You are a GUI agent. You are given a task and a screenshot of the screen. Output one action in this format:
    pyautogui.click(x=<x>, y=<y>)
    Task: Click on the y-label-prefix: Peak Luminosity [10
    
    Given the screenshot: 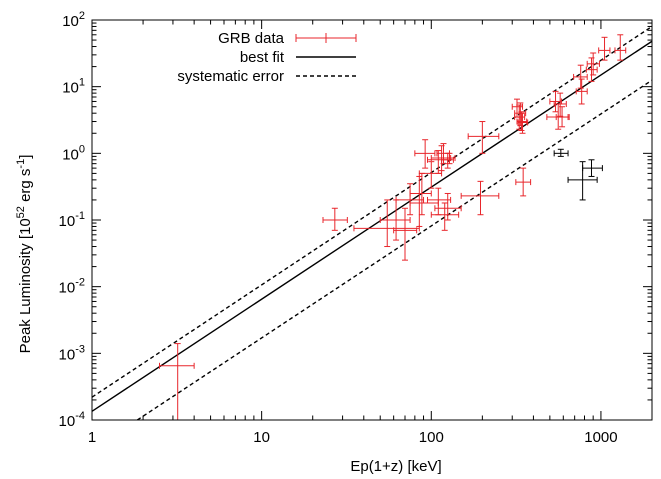 What is the action you would take?
    pyautogui.click(x=25, y=285)
    